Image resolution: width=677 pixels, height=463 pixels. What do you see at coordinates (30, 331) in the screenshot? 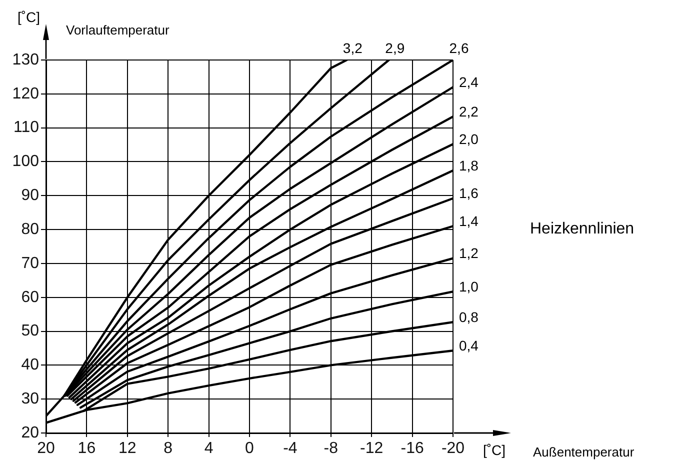
I see `y-tick-label: 50` at bounding box center [30, 331].